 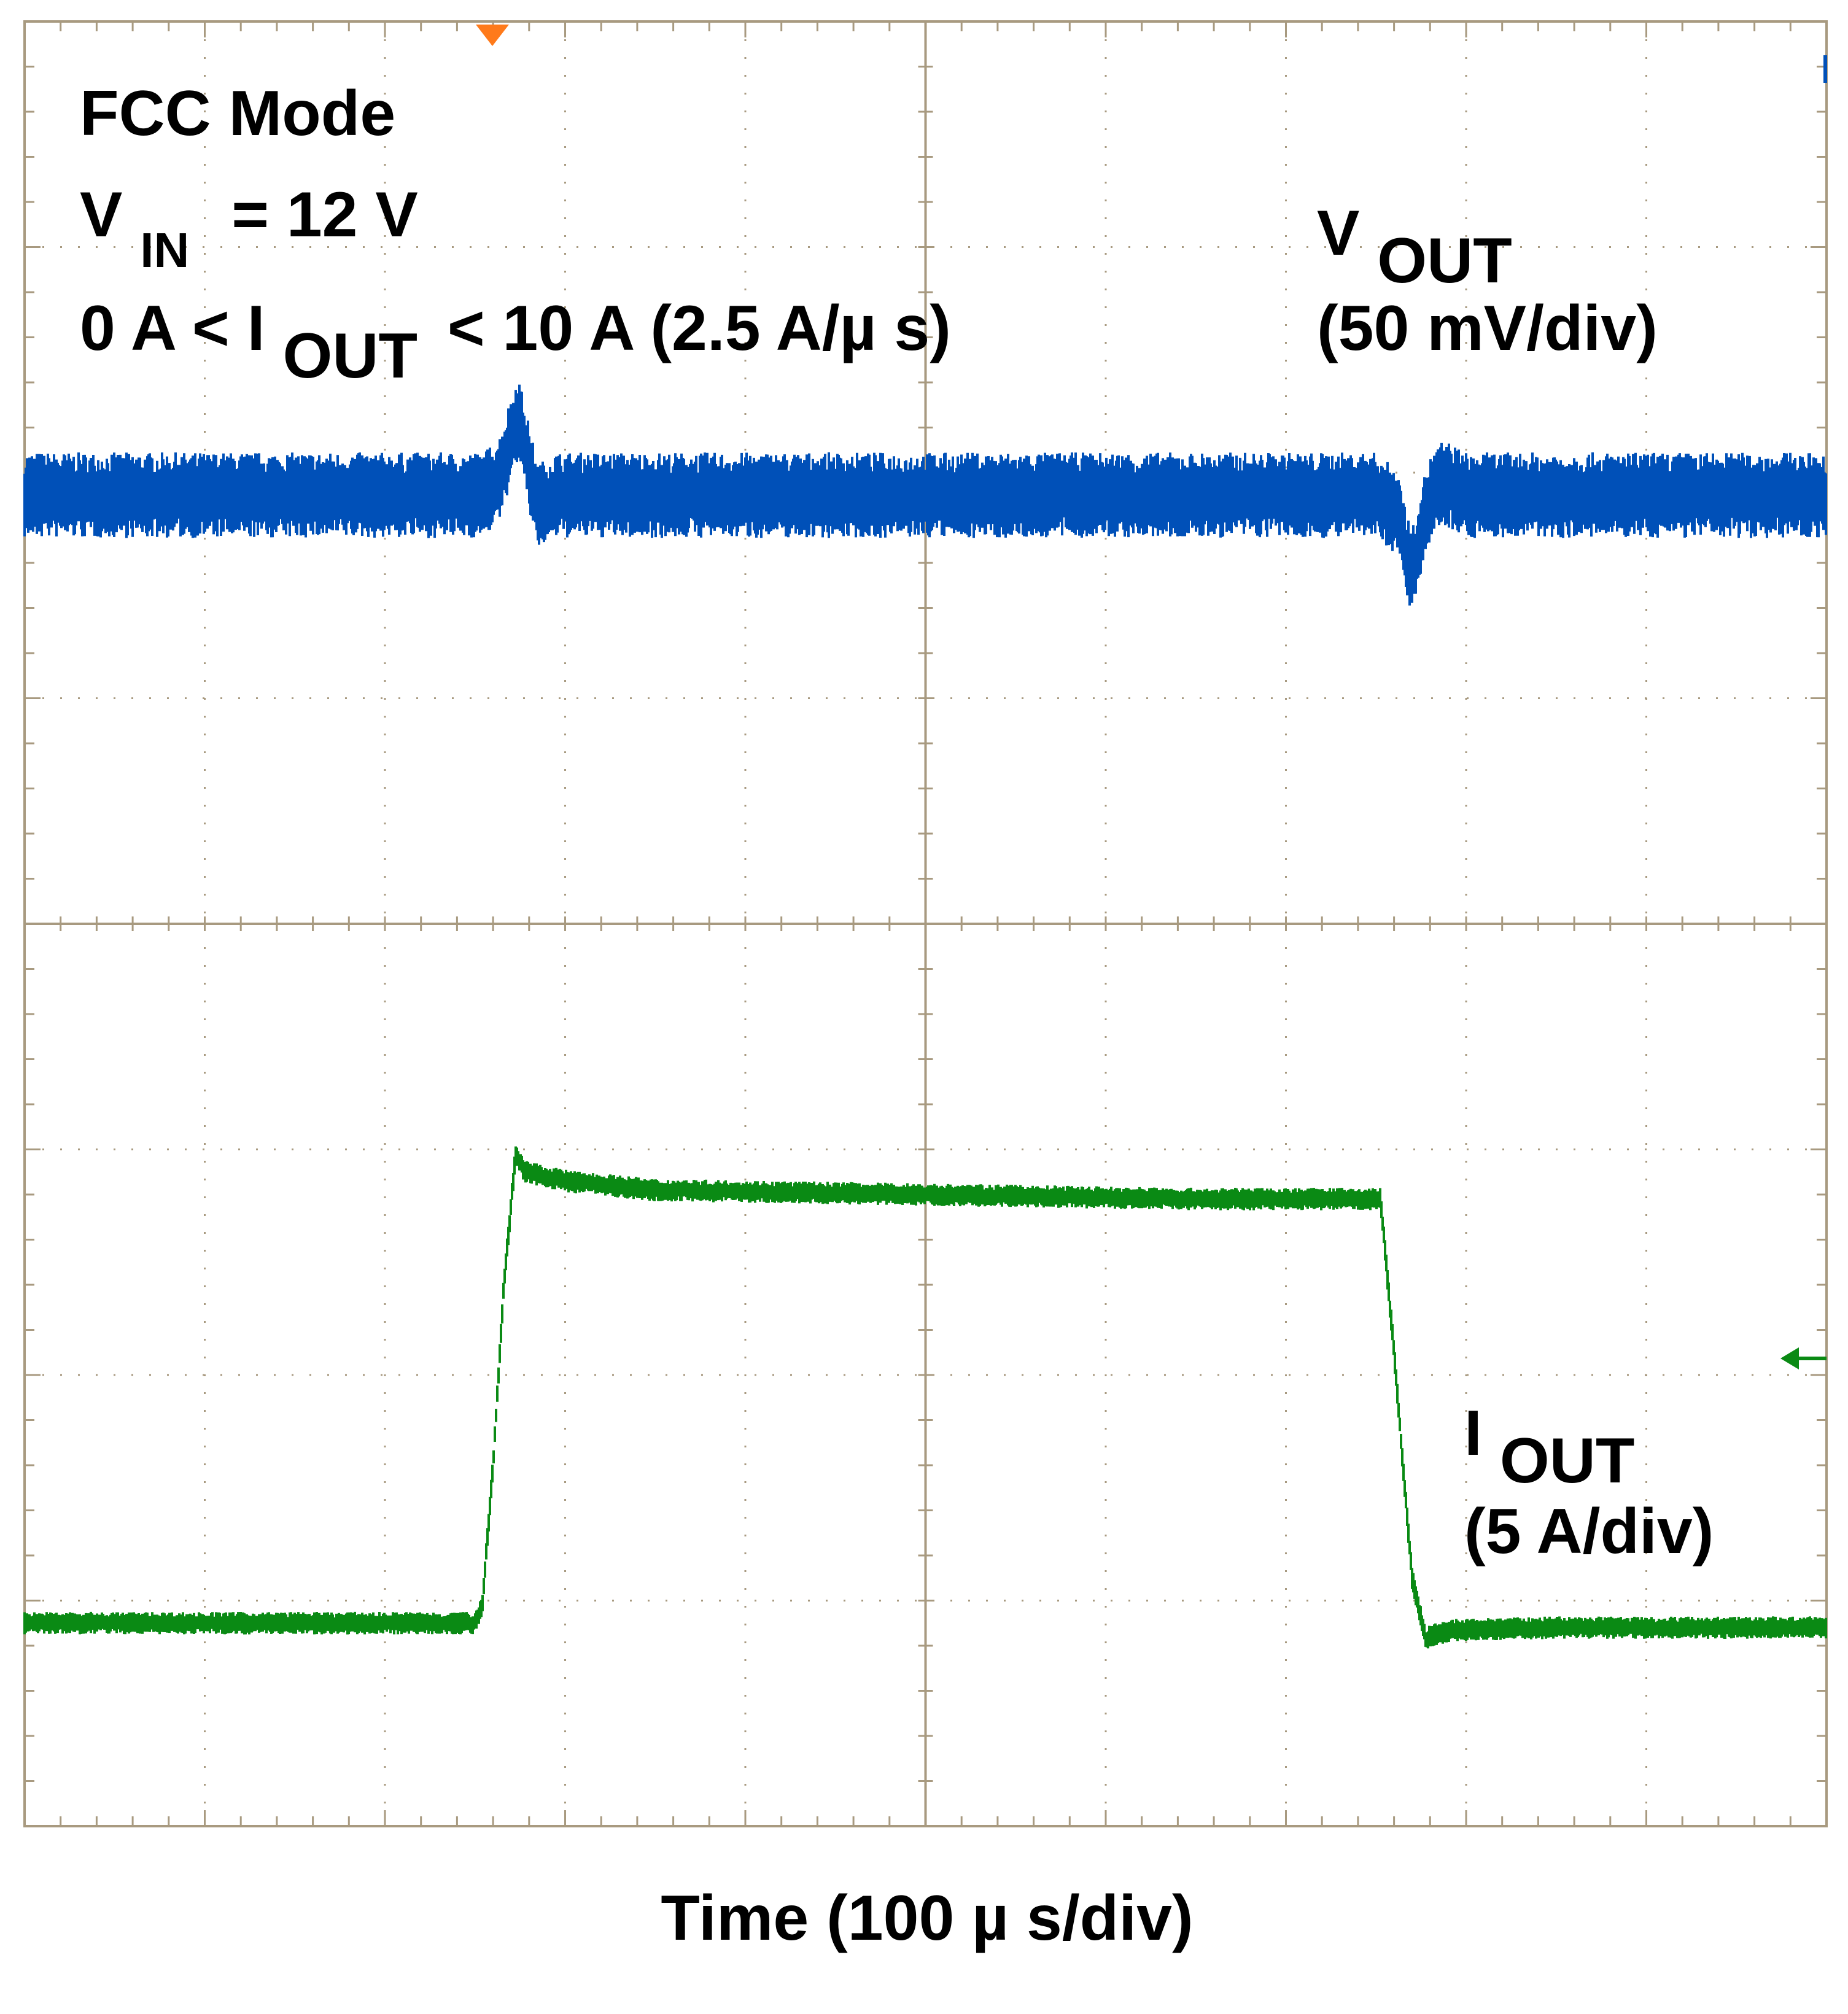 What do you see at coordinates (927, 1918) in the screenshot?
I see `x-axis-title: Time (100 µ s/div)` at bounding box center [927, 1918].